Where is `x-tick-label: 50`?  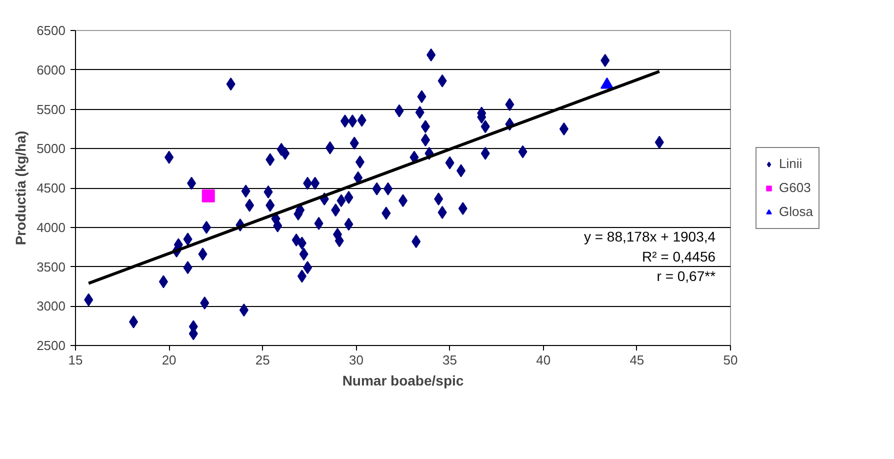
x-tick-label: 50 is located at coordinates (730, 360).